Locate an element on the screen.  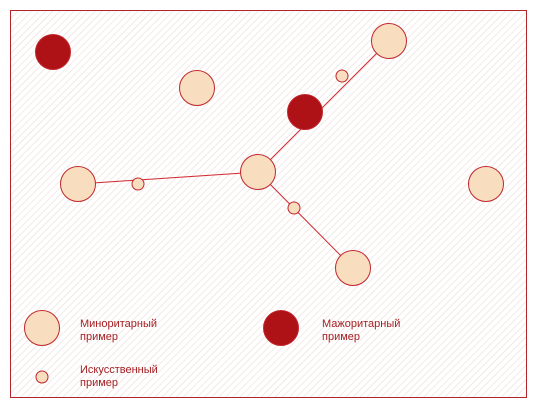
synthetic-samples is located at coordinates (240, 142).